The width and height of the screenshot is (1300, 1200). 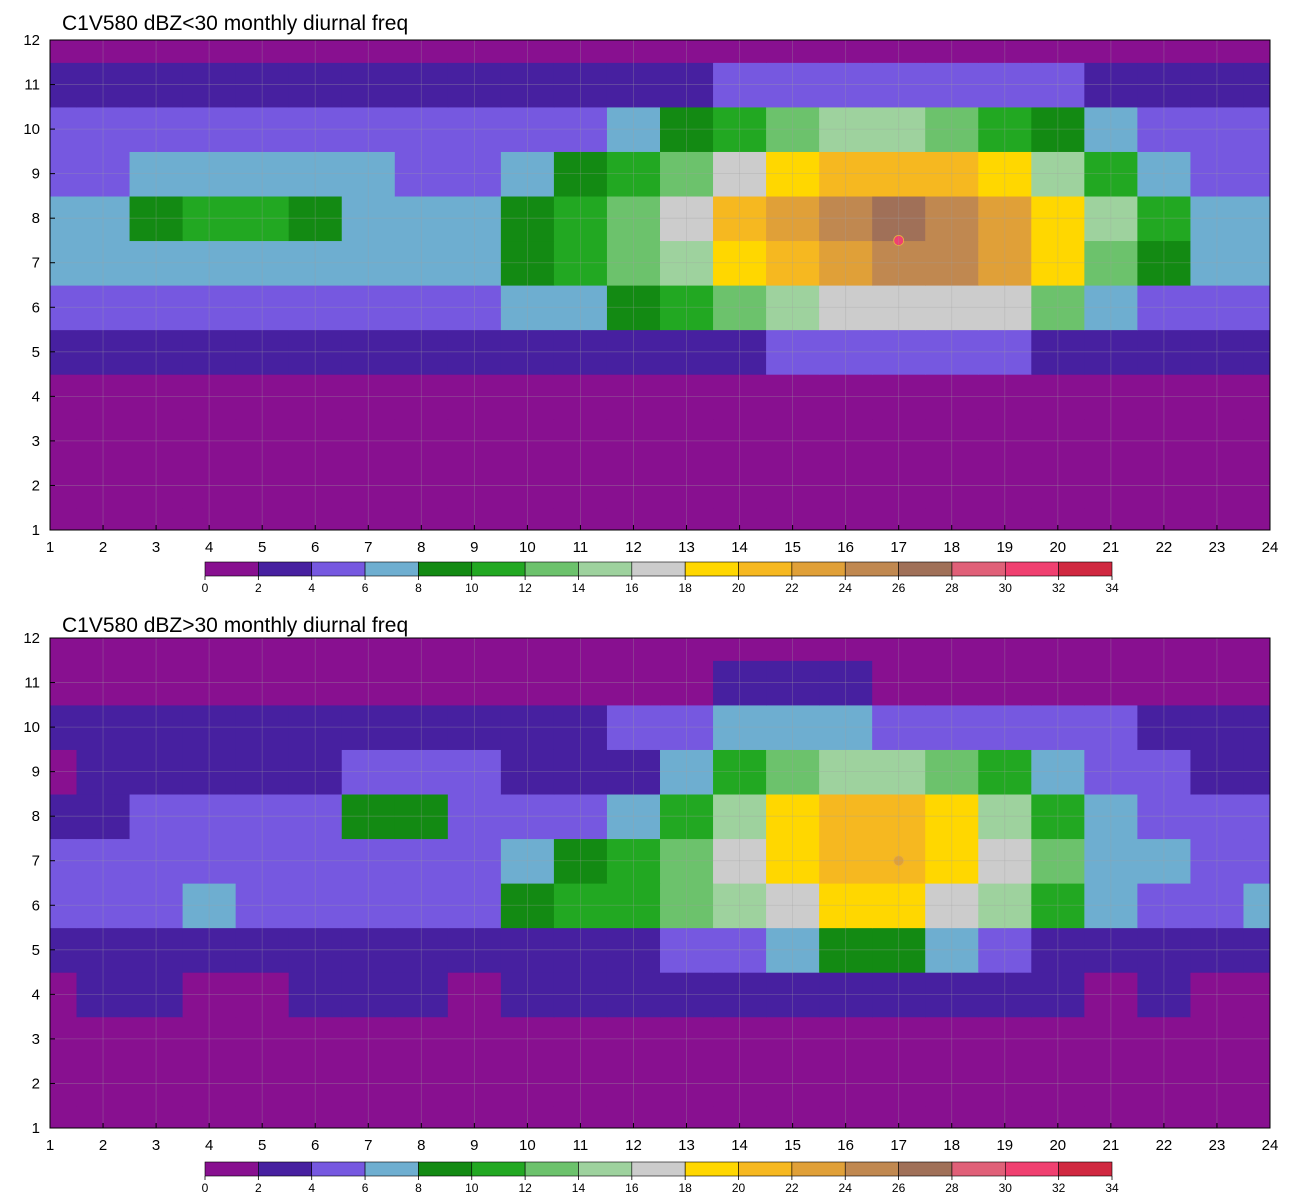 What do you see at coordinates (205, 1188) in the screenshot?
I see `colorbar-tick-label: 0` at bounding box center [205, 1188].